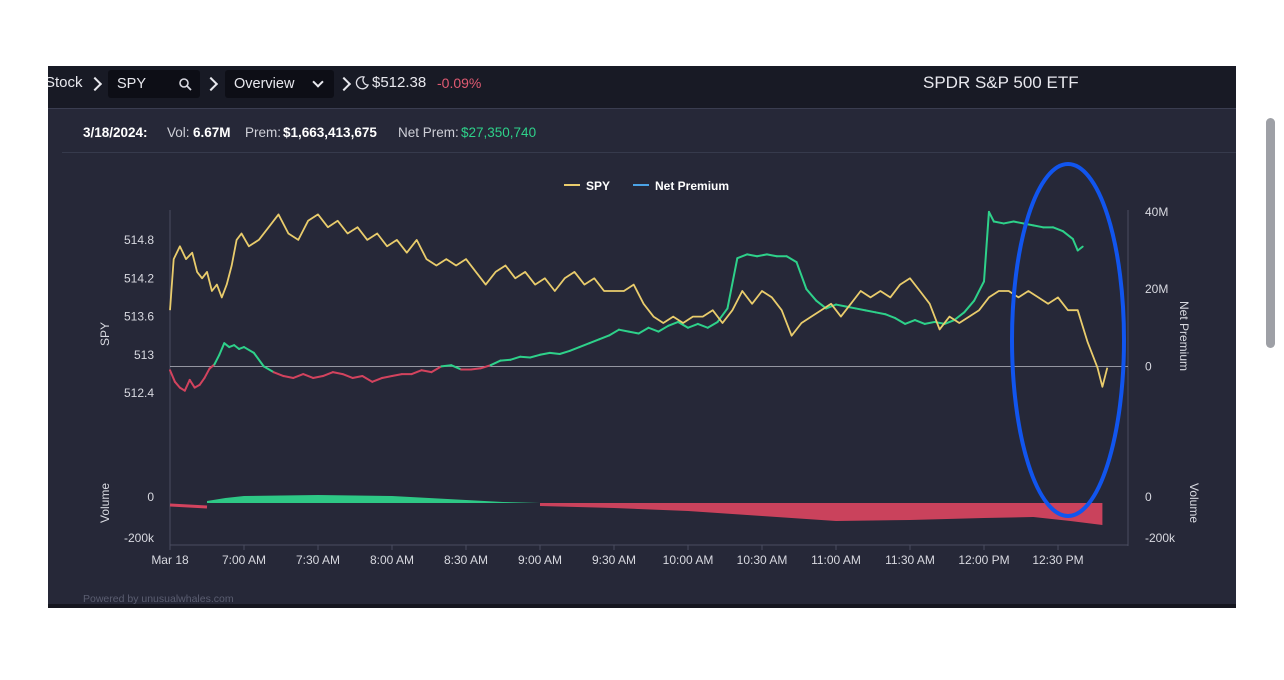  I want to click on left-axis-title: SPY, so click(105, 334).